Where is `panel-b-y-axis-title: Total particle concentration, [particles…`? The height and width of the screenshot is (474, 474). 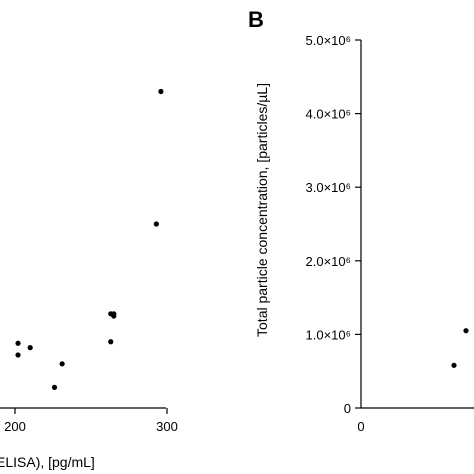
panel-b-y-axis-title: Total particle concentration, [particles… is located at coordinates (262, 210).